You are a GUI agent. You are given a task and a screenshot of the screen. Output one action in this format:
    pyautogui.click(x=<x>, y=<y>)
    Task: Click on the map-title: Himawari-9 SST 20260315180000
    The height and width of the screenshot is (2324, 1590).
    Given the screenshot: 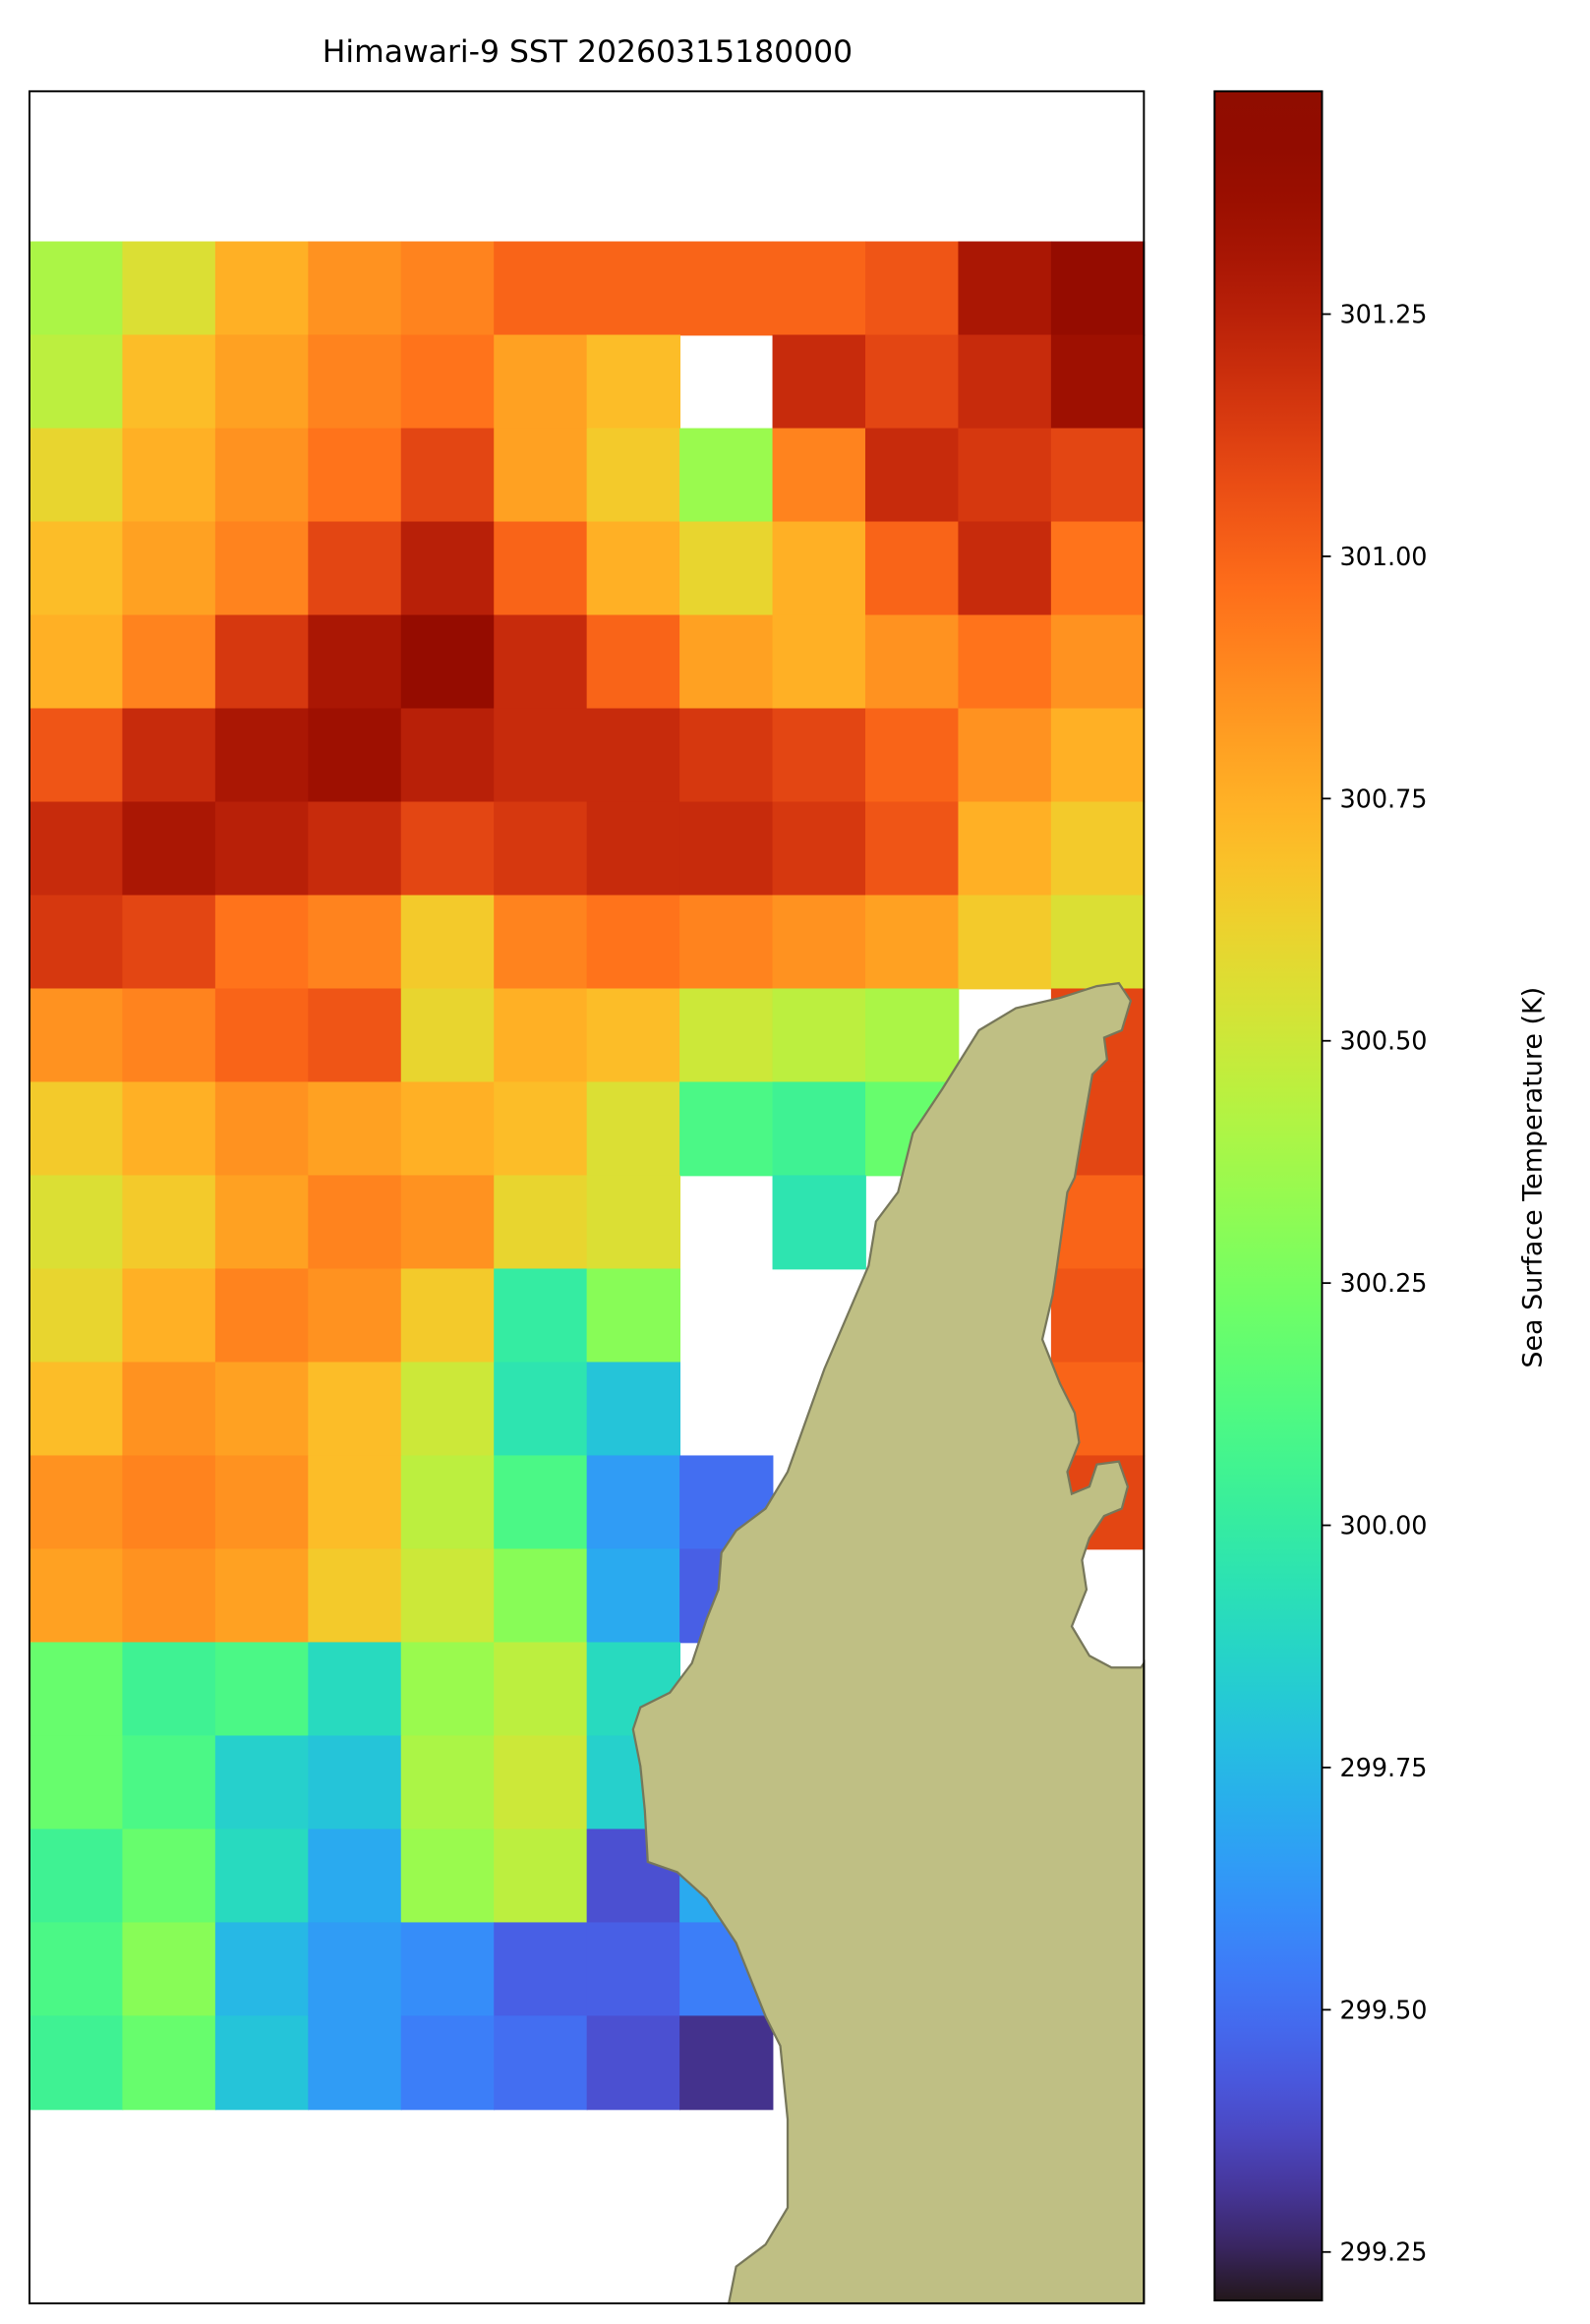 What is the action you would take?
    pyautogui.click(x=588, y=52)
    